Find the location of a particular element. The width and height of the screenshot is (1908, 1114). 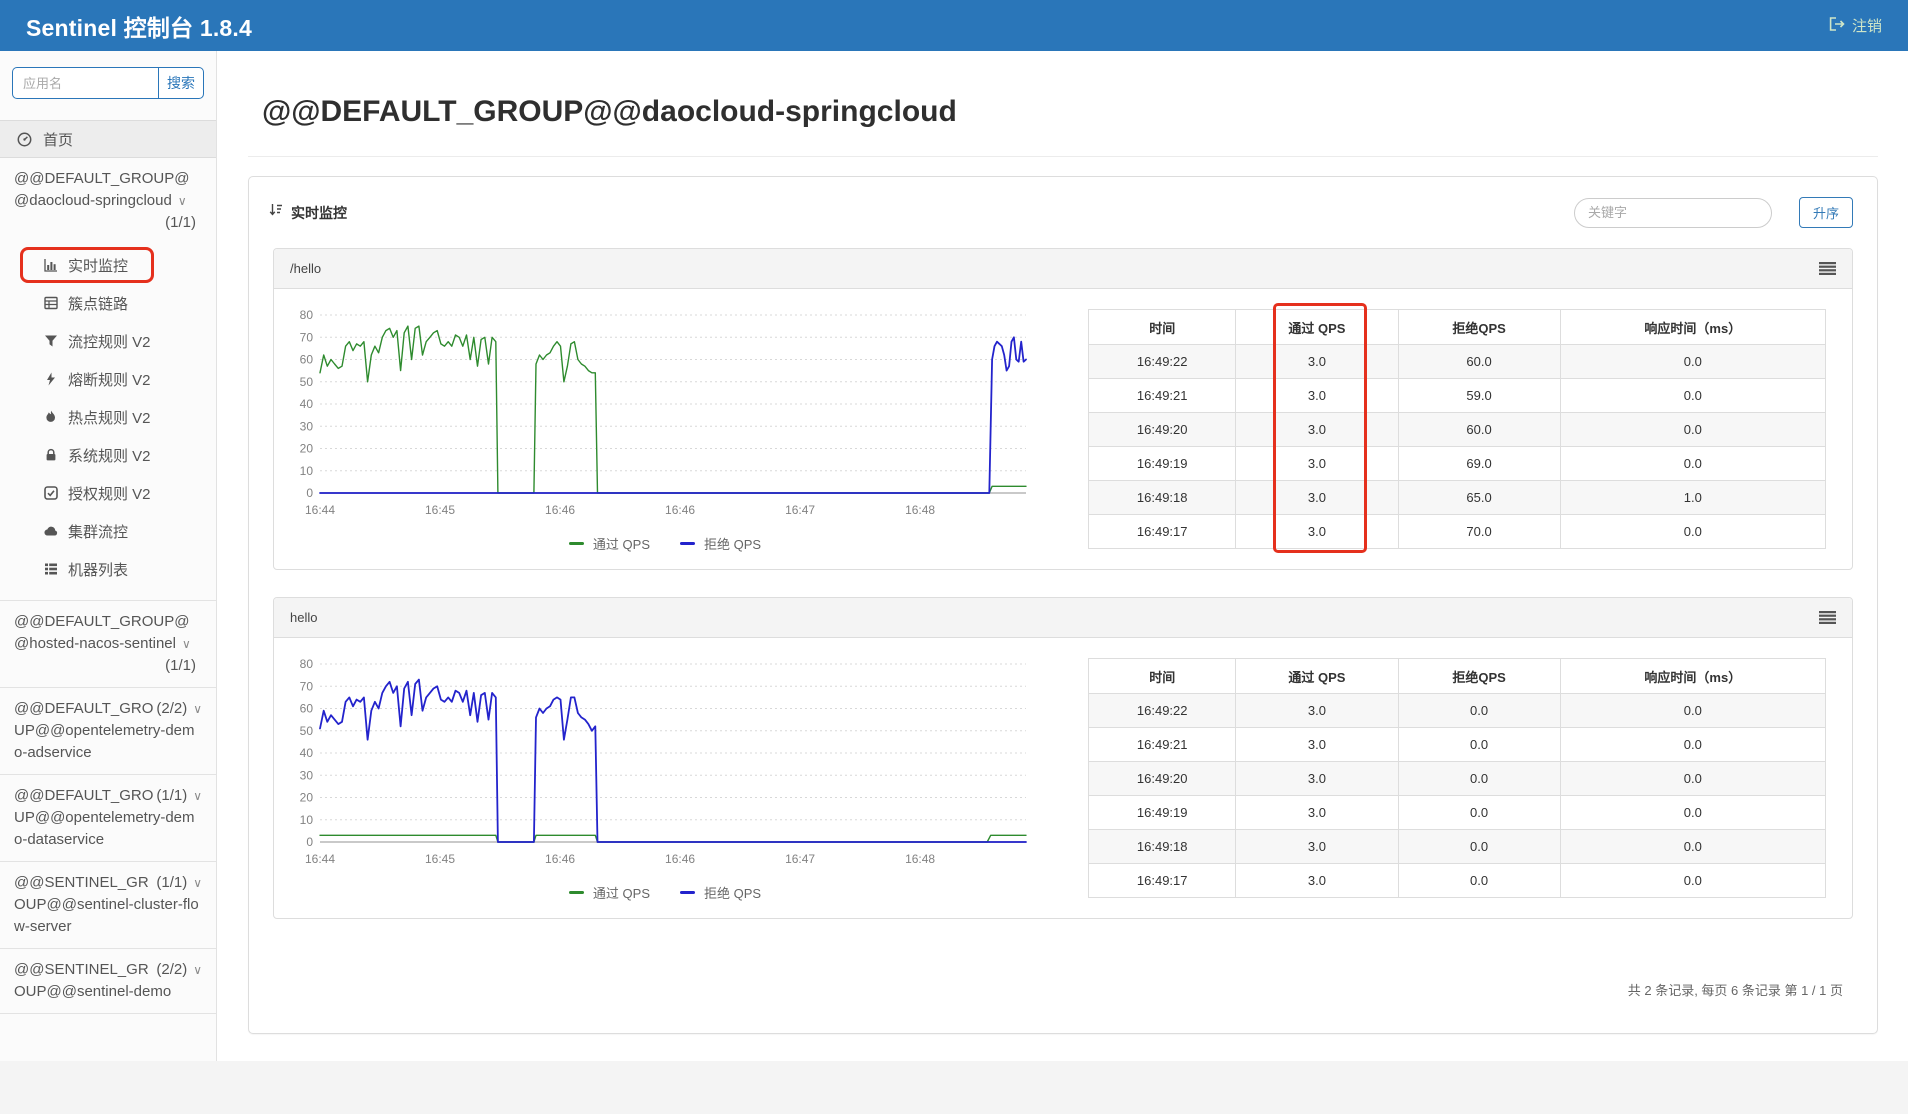

sidebar-item-home: 首页 is located at coordinates (108, 139).